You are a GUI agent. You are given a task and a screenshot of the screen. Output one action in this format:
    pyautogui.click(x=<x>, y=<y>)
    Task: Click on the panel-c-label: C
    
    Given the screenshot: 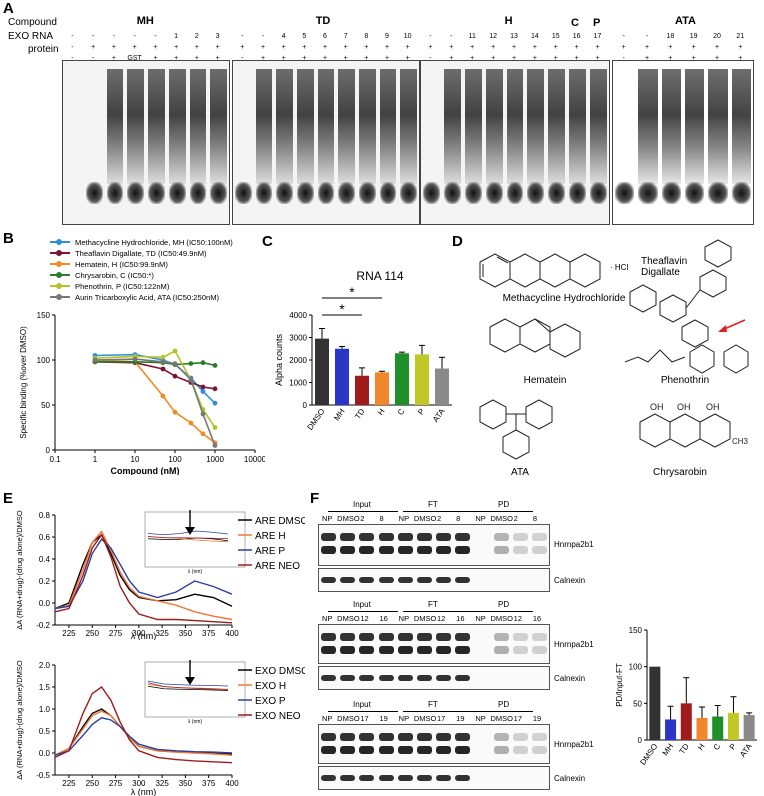 What is the action you would take?
    pyautogui.click(x=267, y=241)
    